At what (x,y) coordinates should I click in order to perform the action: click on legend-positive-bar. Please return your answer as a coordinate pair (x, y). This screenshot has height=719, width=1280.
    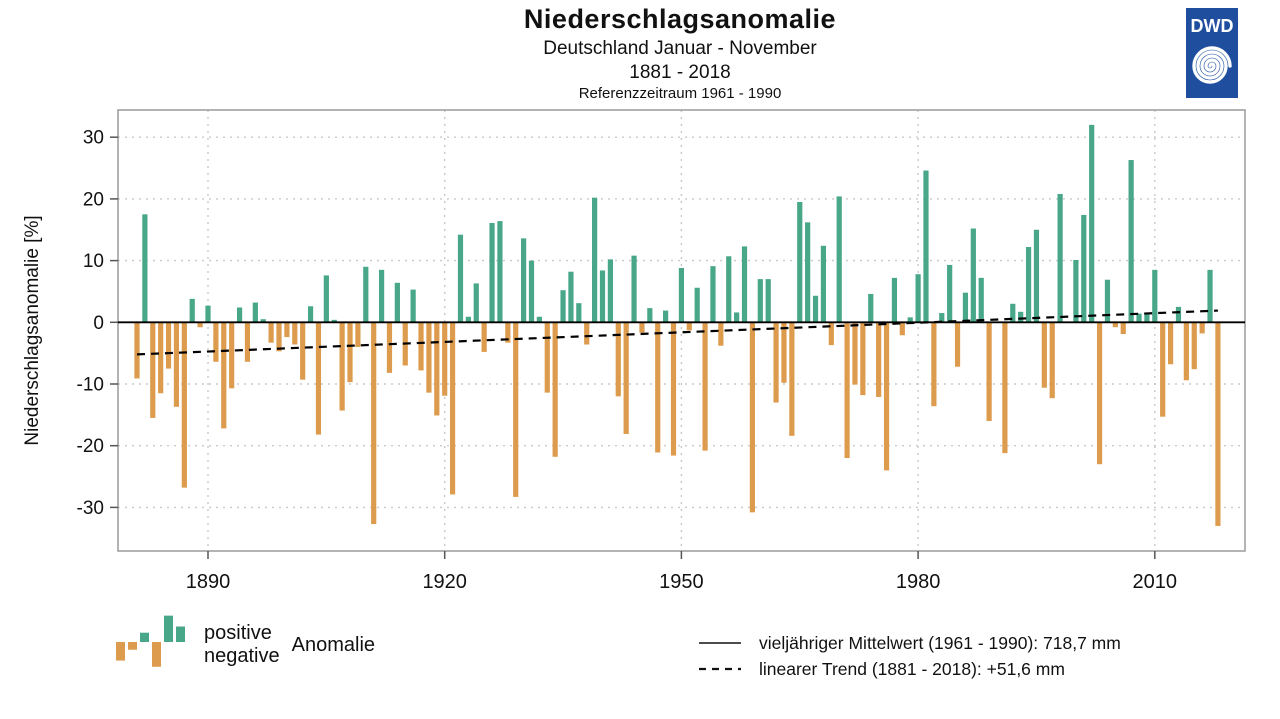
    Looking at the image, I should click on (168, 628).